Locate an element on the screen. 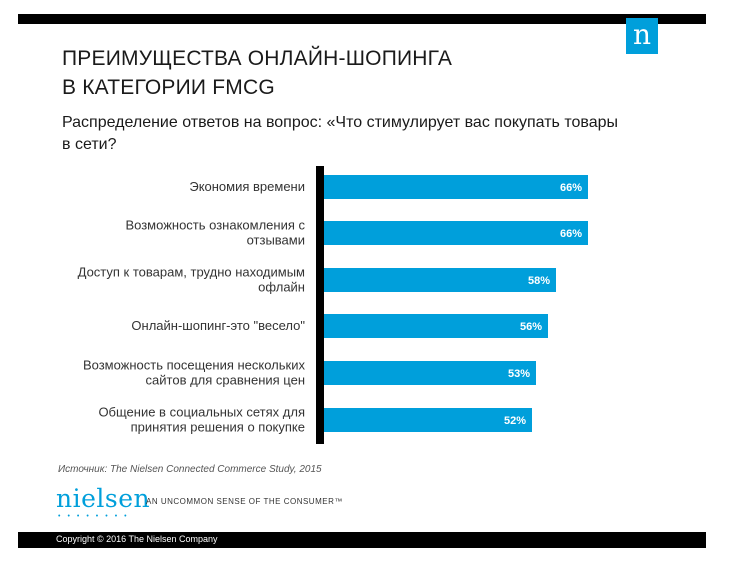  category-label: Общение в социальных сетях для is located at coordinates (201, 412).